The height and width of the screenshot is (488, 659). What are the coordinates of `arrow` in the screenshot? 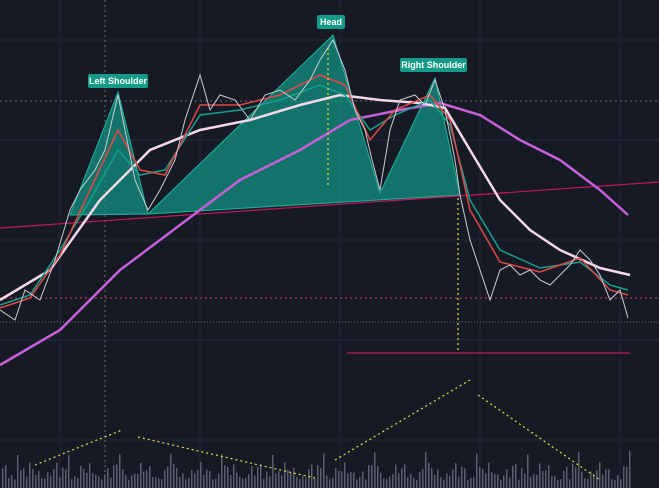 It's located at (226, 457).